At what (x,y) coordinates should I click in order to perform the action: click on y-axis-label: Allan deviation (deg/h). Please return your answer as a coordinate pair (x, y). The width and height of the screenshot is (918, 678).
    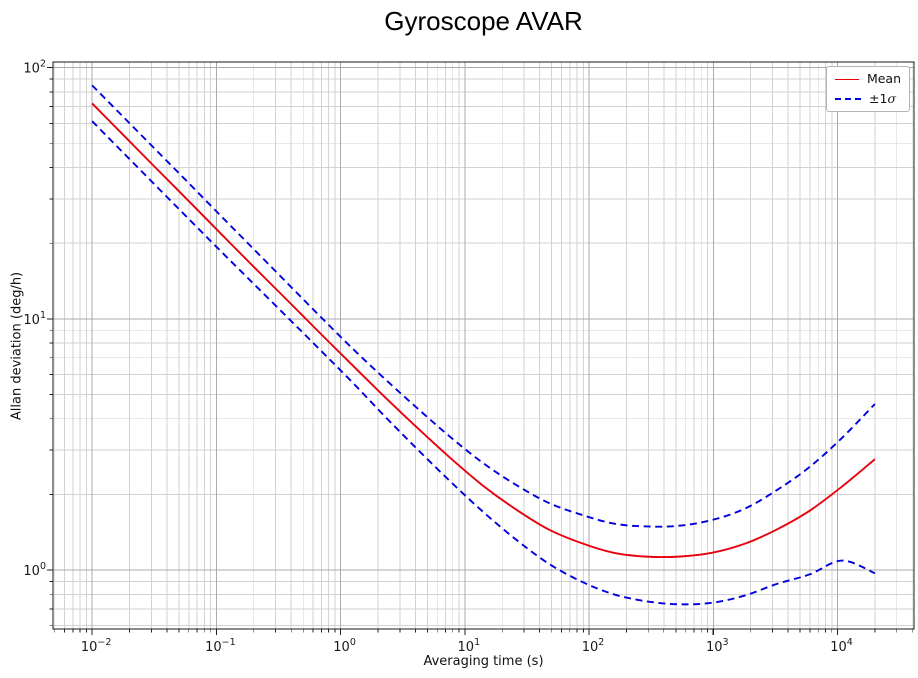
    Looking at the image, I should click on (17, 346).